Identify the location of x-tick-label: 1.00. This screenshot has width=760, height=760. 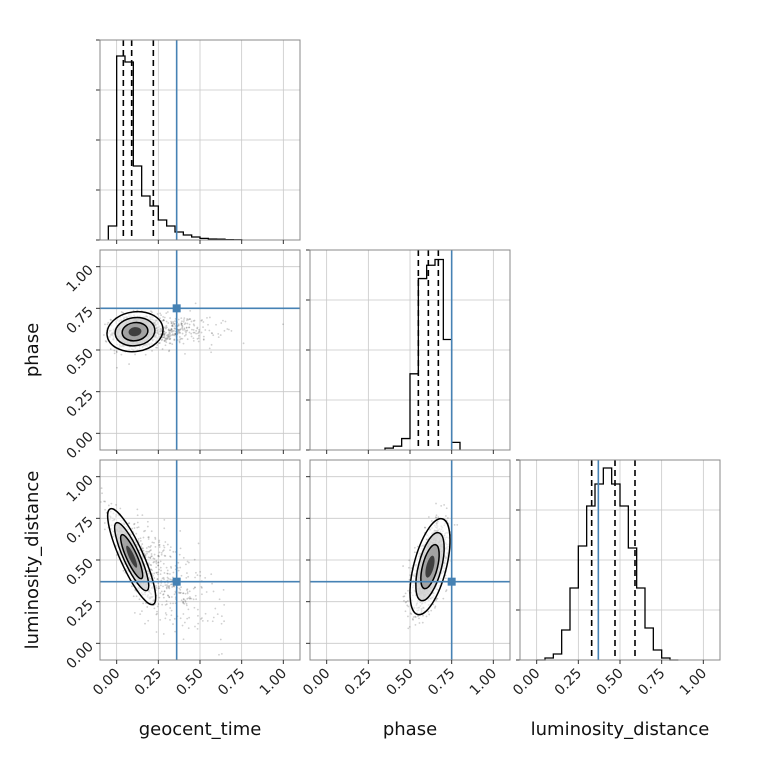
(693, 682).